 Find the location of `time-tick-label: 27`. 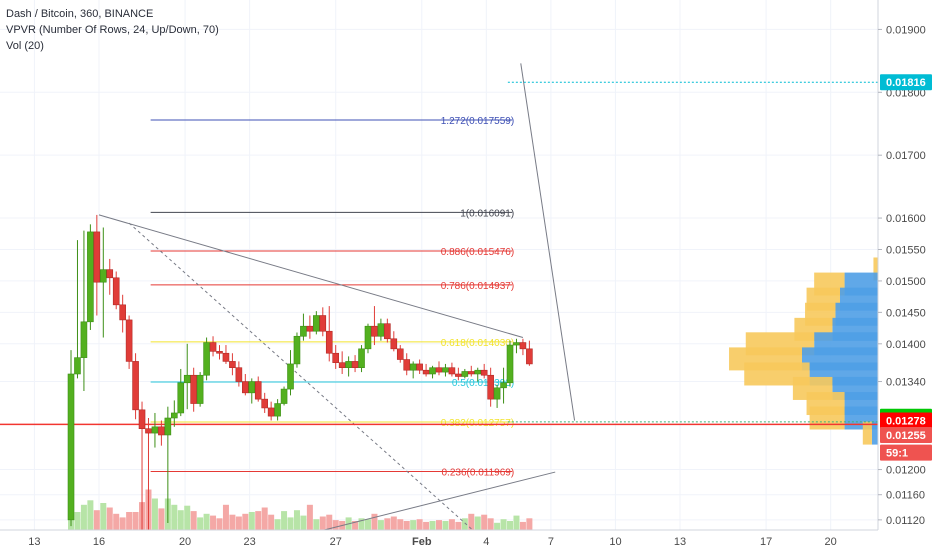

time-tick-label: 27 is located at coordinates (336, 542).